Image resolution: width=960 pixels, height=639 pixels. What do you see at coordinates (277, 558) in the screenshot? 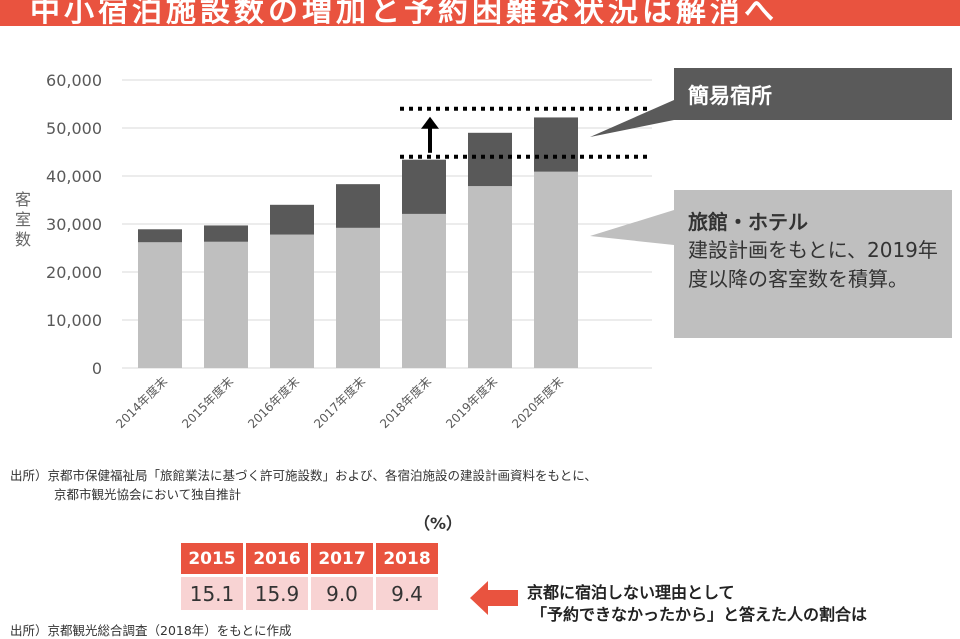
I see `table-header-cell: 2016` at bounding box center [277, 558].